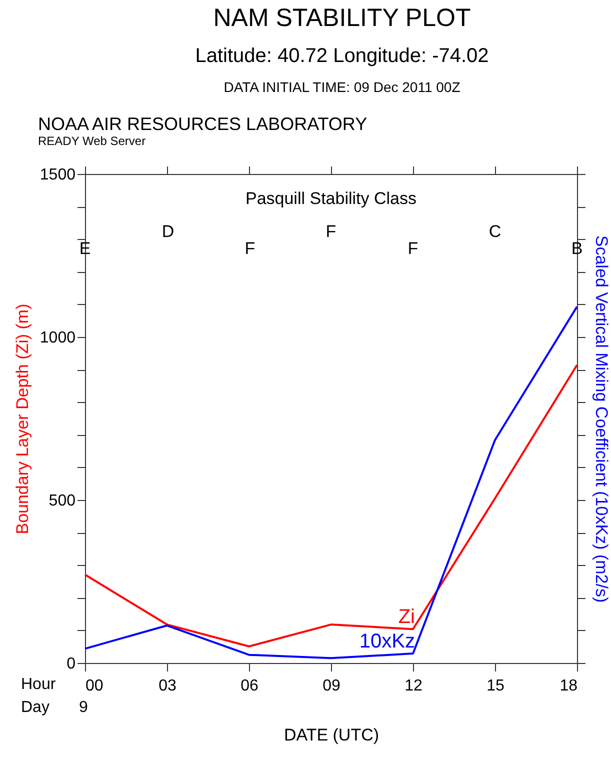 The image size is (611, 757). What do you see at coordinates (495, 232) in the screenshot?
I see `annotation: C` at bounding box center [495, 232].